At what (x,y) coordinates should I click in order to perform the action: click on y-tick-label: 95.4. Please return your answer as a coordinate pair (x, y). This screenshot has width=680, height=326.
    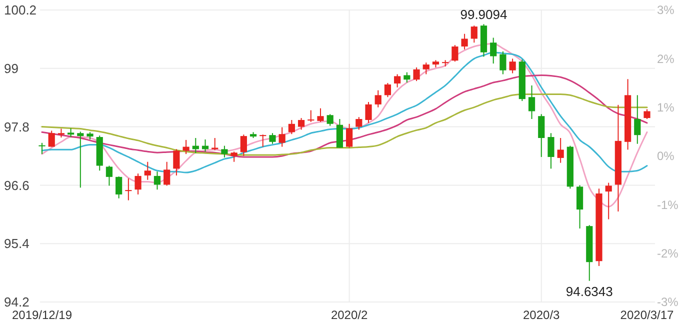
    Looking at the image, I should click on (17, 244).